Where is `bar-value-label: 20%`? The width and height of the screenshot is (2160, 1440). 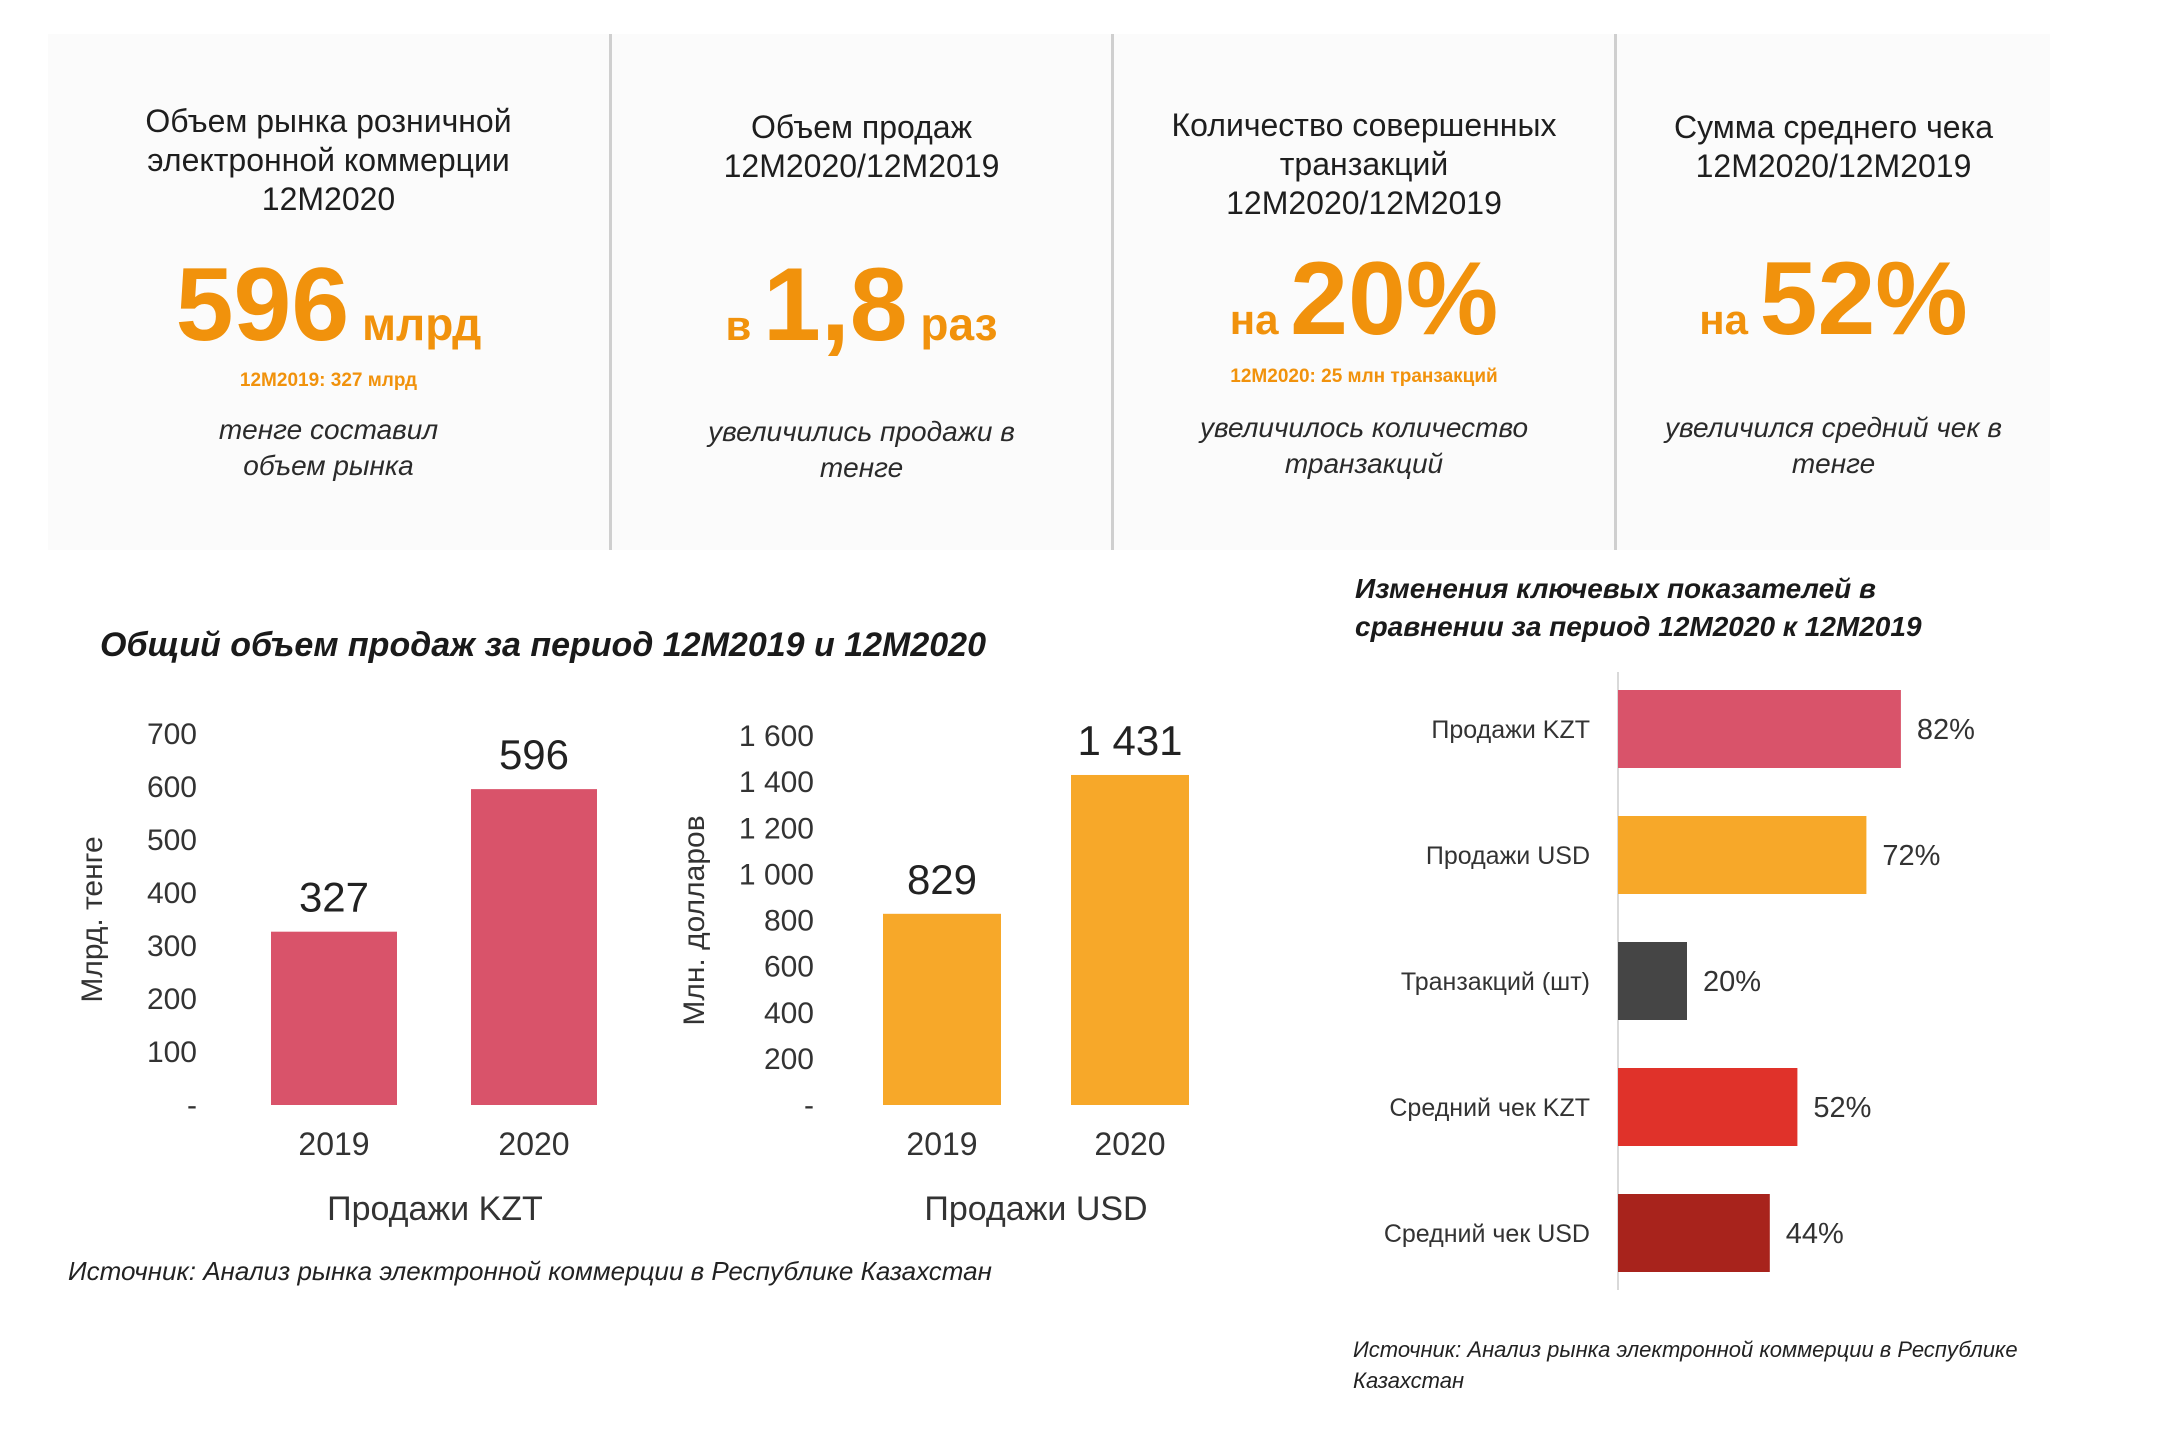 bar-value-label: 20% is located at coordinates (1732, 982).